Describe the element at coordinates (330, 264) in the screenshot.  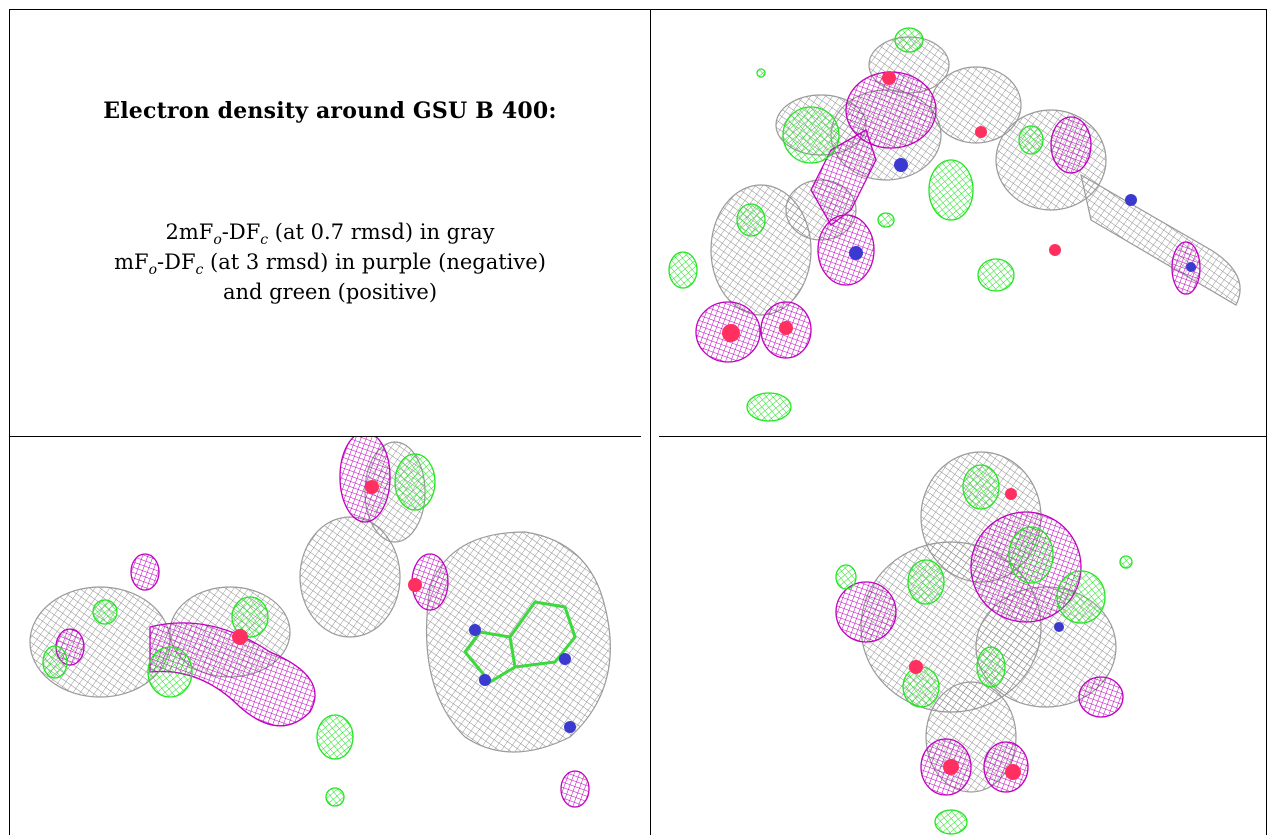
I see `caption-line-difference: mFo-DFc (at 3 rmsd) in purple (negative)` at that location.